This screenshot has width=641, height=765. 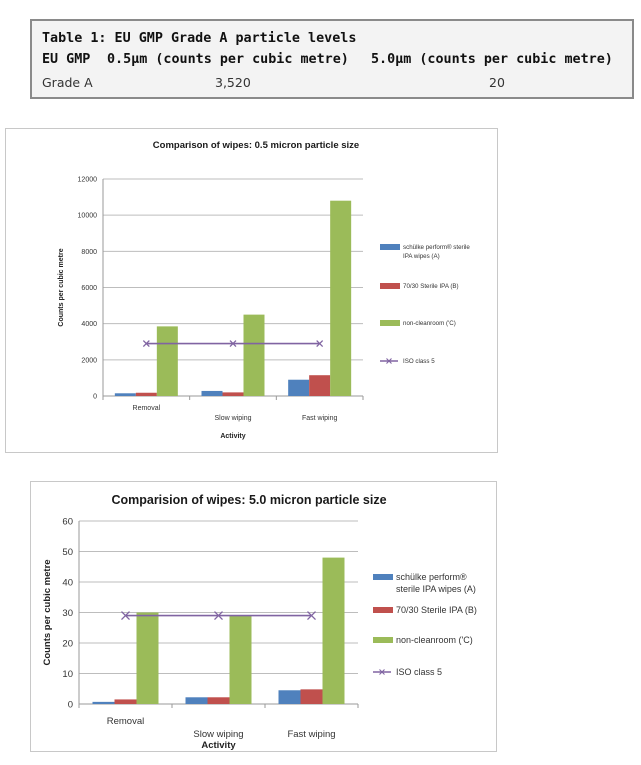 What do you see at coordinates (67, 613) in the screenshot?
I see `y-tick-label: 30` at bounding box center [67, 613].